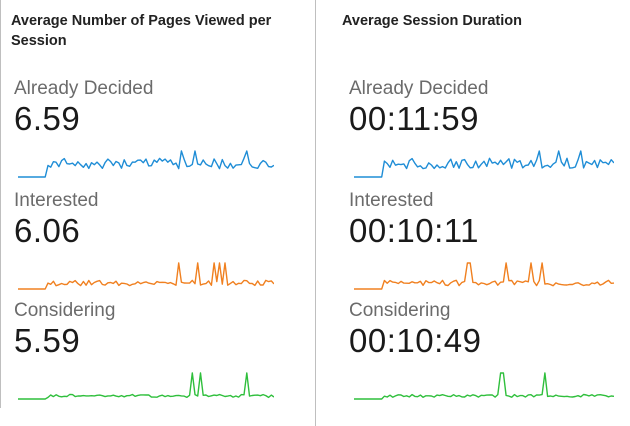 Image resolution: width=630 pixels, height=426 pixels. I want to click on metric-interested: Interested 00:10:11, so click(474, 246).